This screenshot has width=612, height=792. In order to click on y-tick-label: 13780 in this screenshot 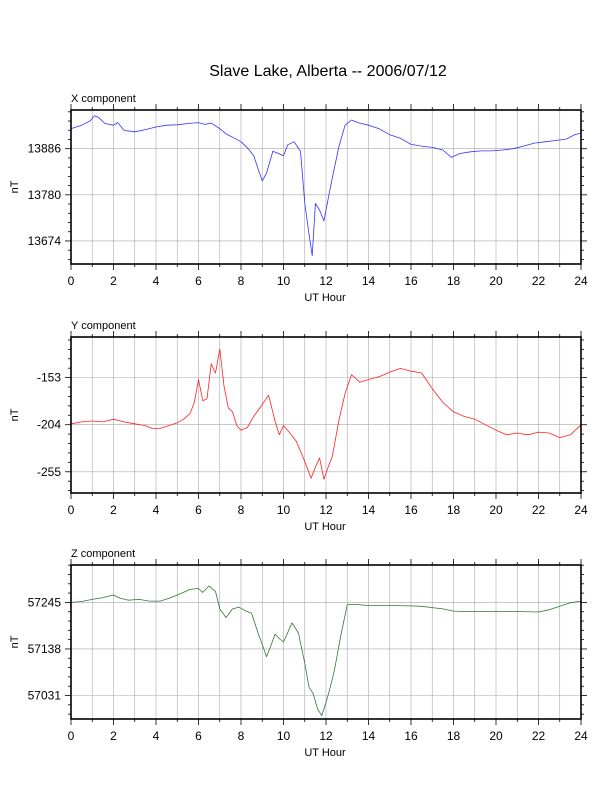, I will do `click(45, 195)`.